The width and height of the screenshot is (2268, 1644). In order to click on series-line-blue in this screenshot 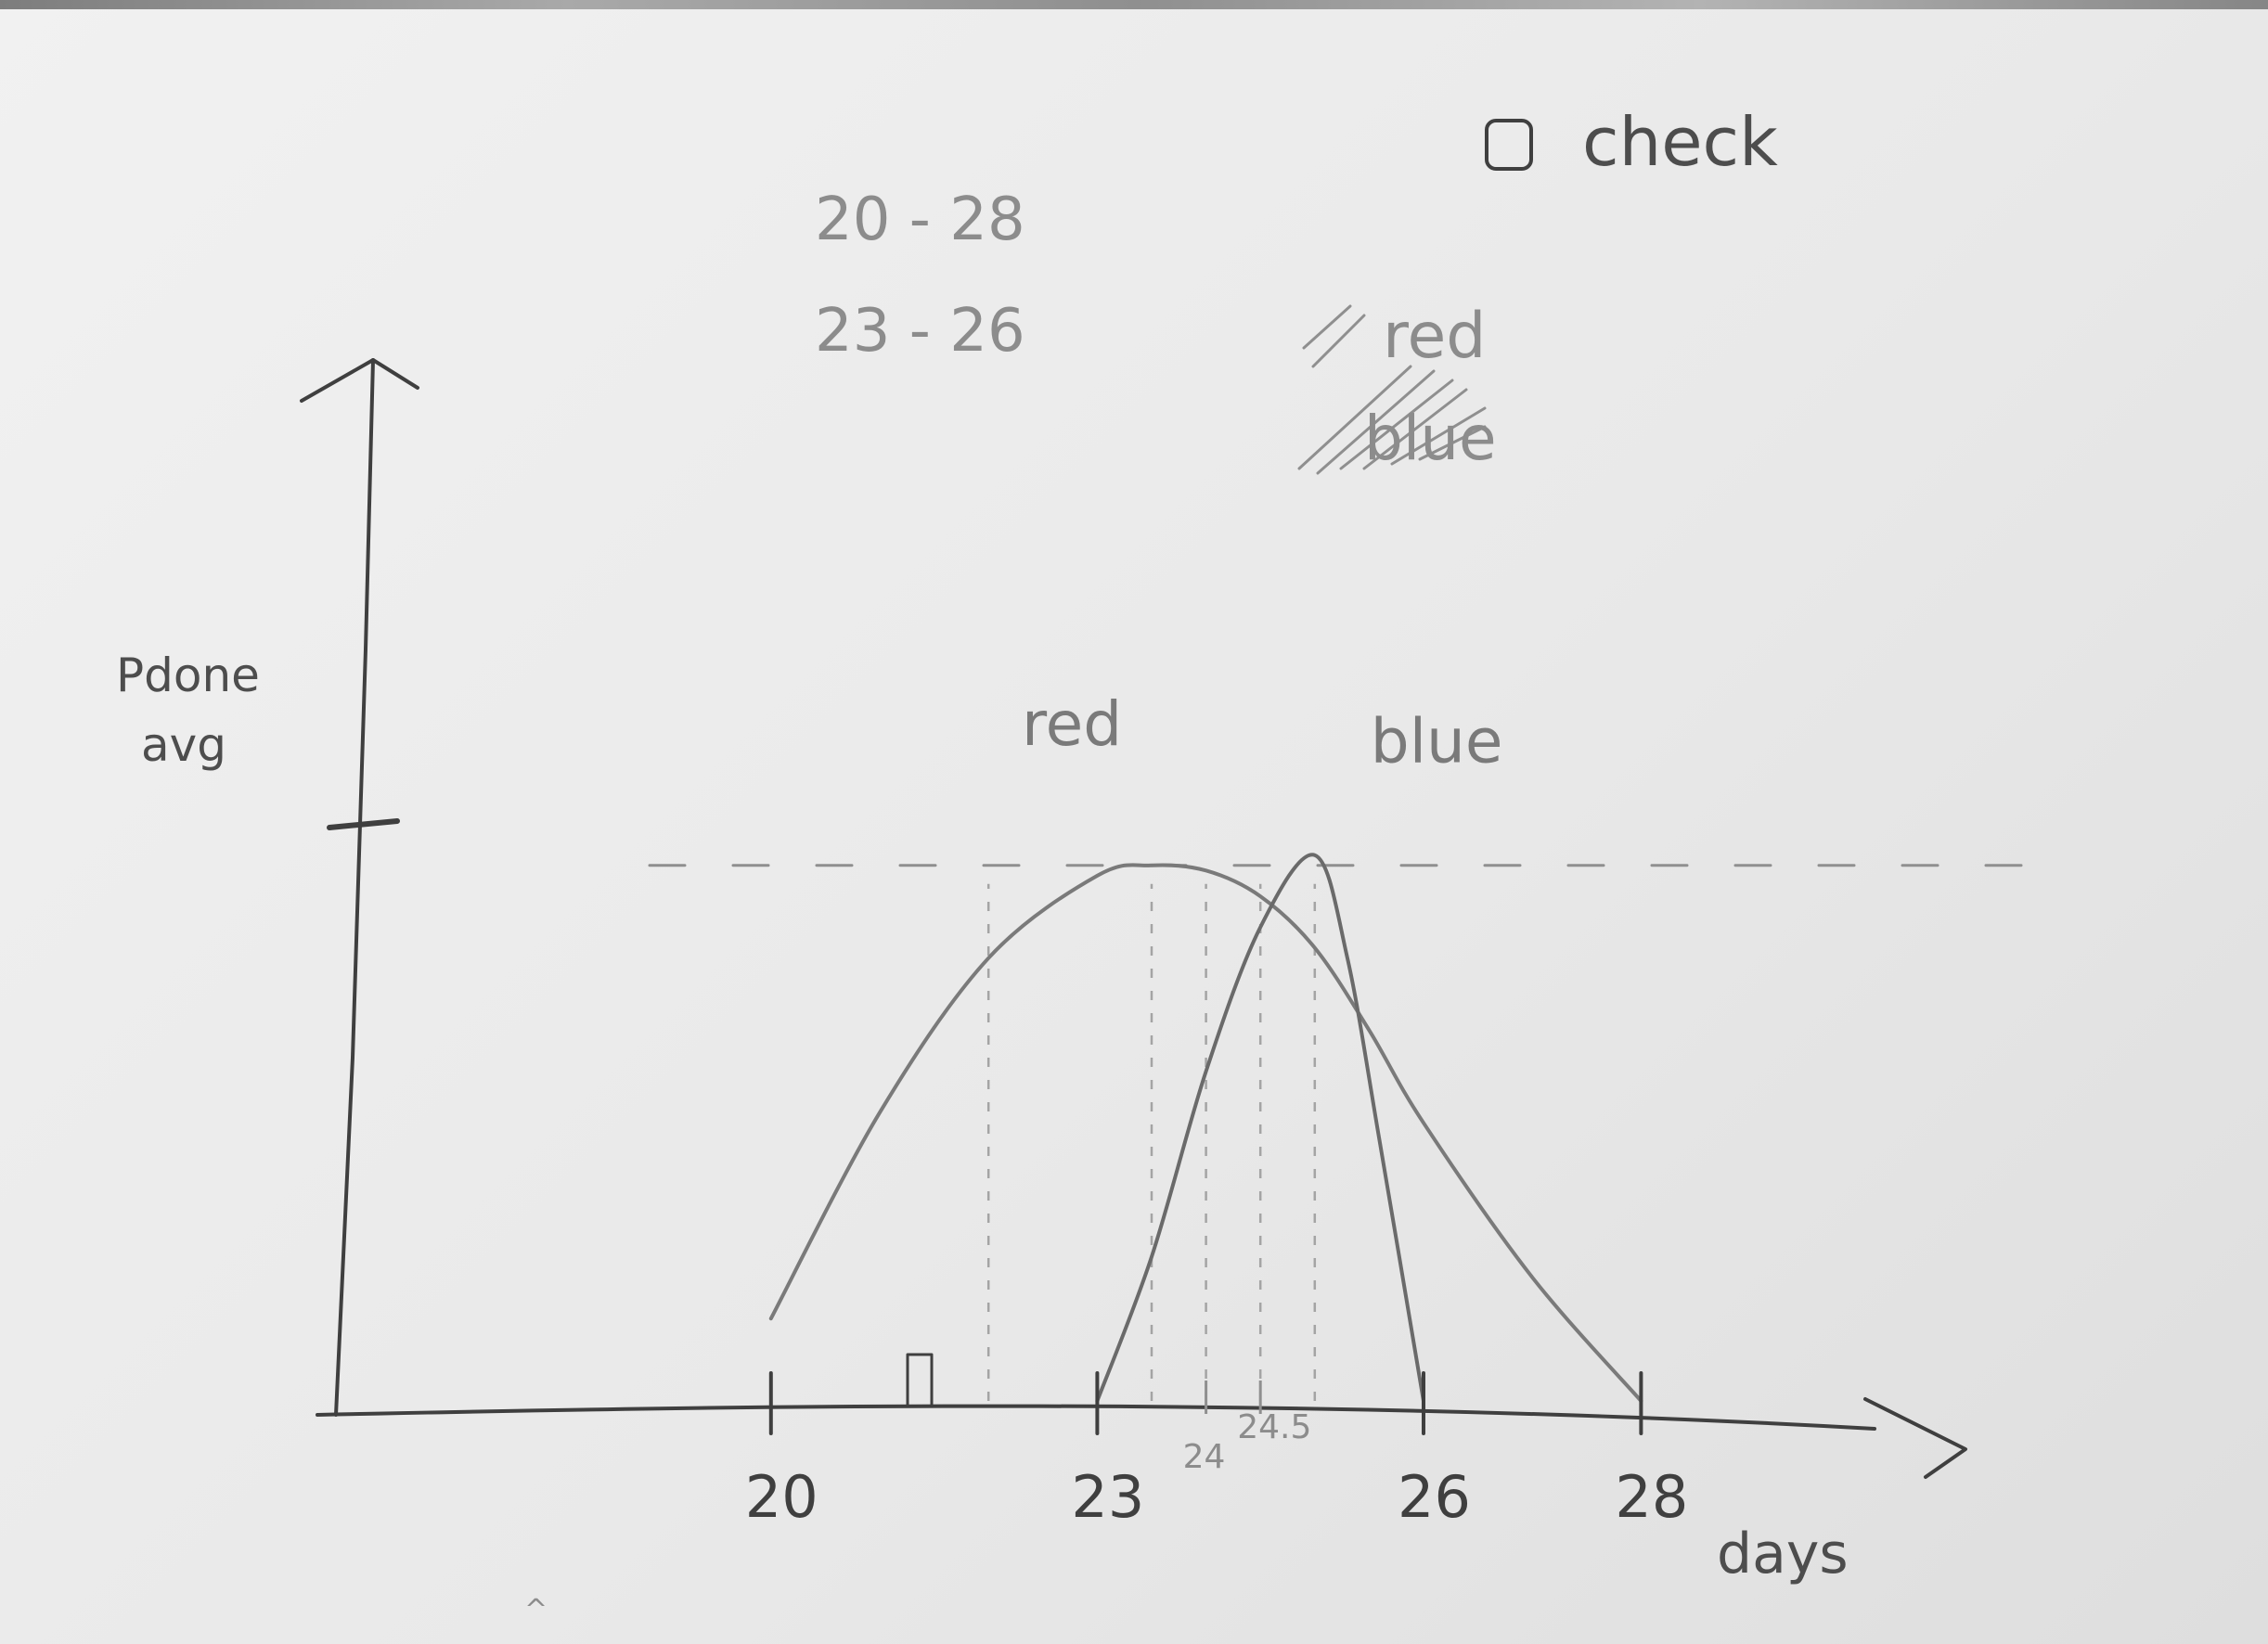, I will do `click(1260, 1128)`.